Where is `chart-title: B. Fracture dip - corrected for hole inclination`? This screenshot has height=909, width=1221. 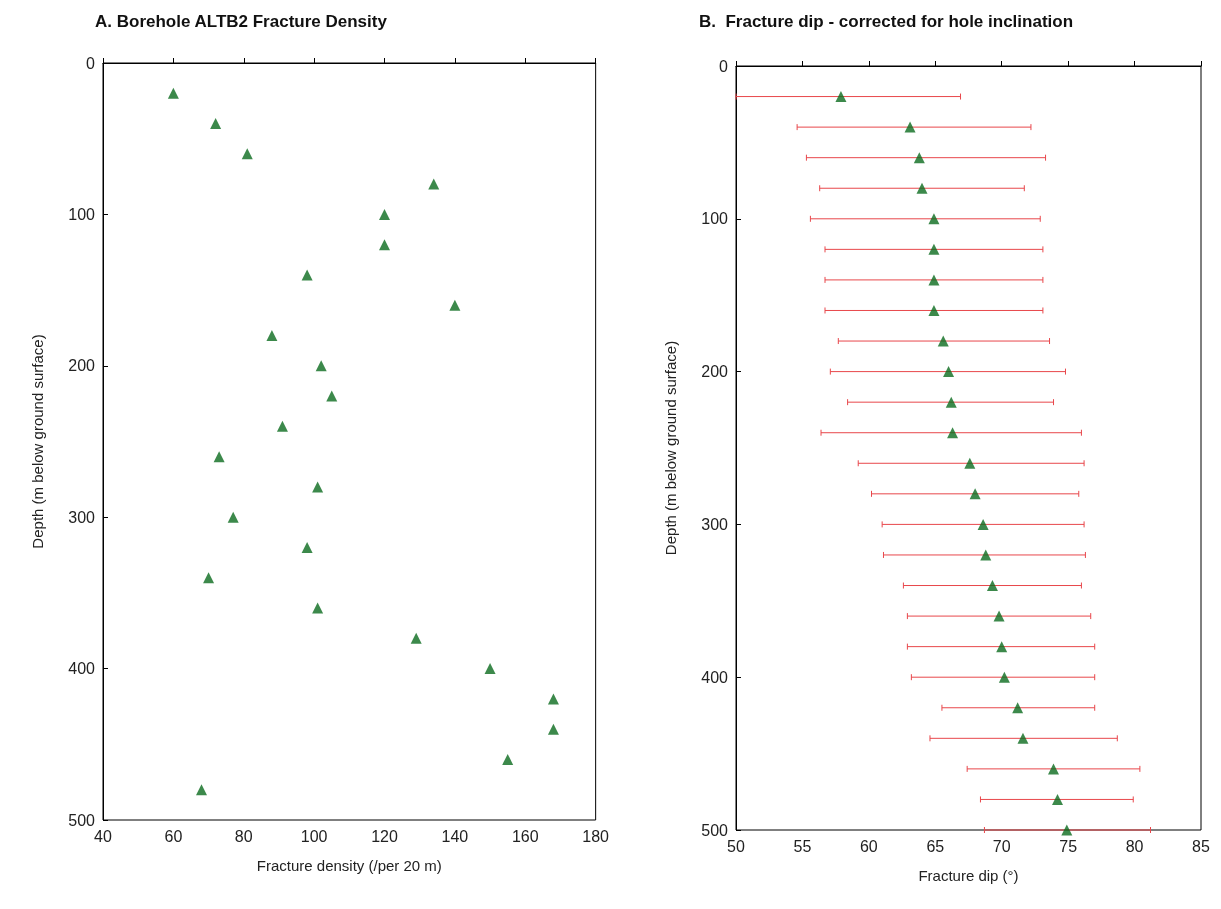
chart-title: B. Fracture dip - corrected for hole inclination is located at coordinates (886, 21).